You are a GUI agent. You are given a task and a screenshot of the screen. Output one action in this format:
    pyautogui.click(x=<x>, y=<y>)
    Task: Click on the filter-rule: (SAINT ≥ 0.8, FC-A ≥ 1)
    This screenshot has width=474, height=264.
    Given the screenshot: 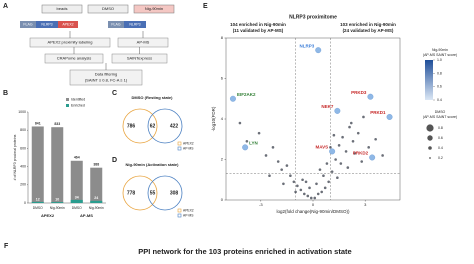 What is the action you would take?
    pyautogui.click(x=106, y=80)
    